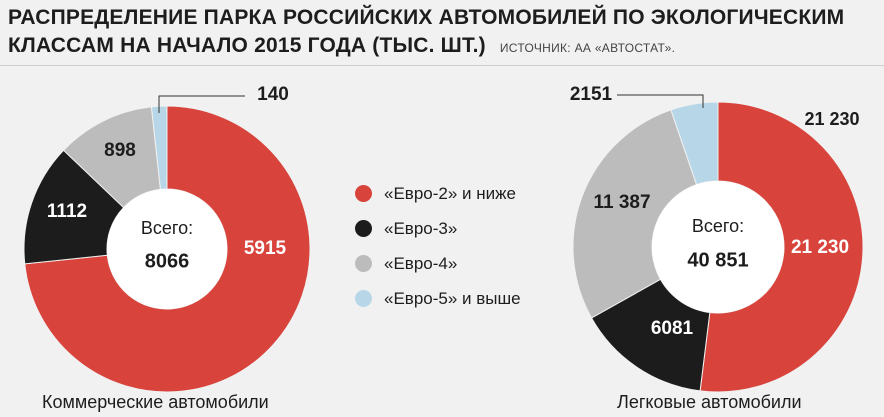  What do you see at coordinates (442, 65) in the screenshot?
I see `header-divider` at bounding box center [442, 65].